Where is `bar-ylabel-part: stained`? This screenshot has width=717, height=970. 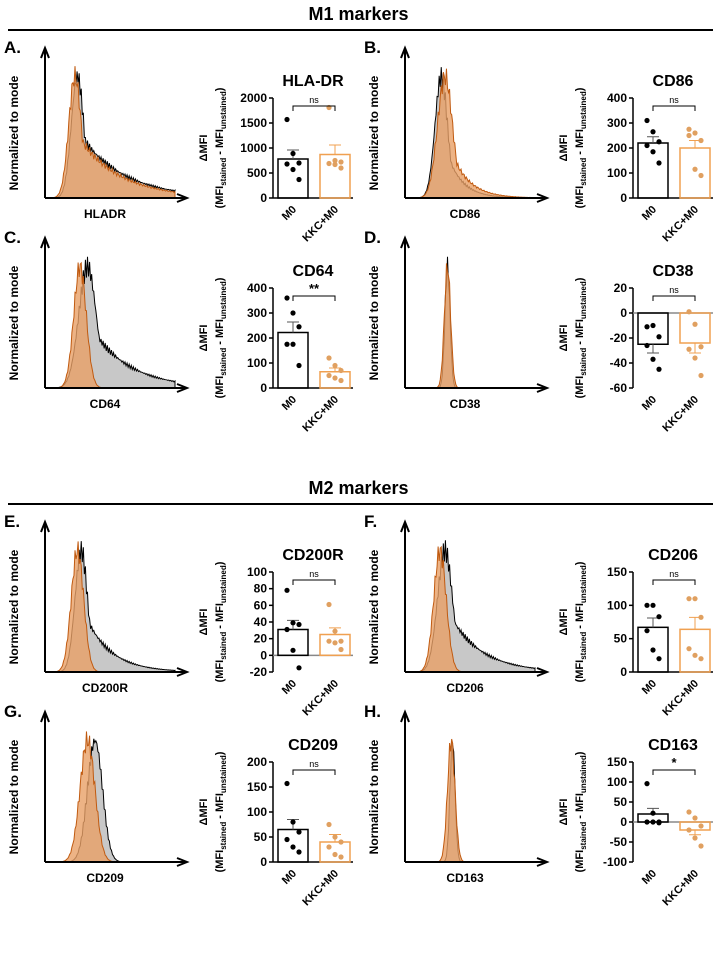 bar-ylabel-part: stained is located at coordinates (583, 172).